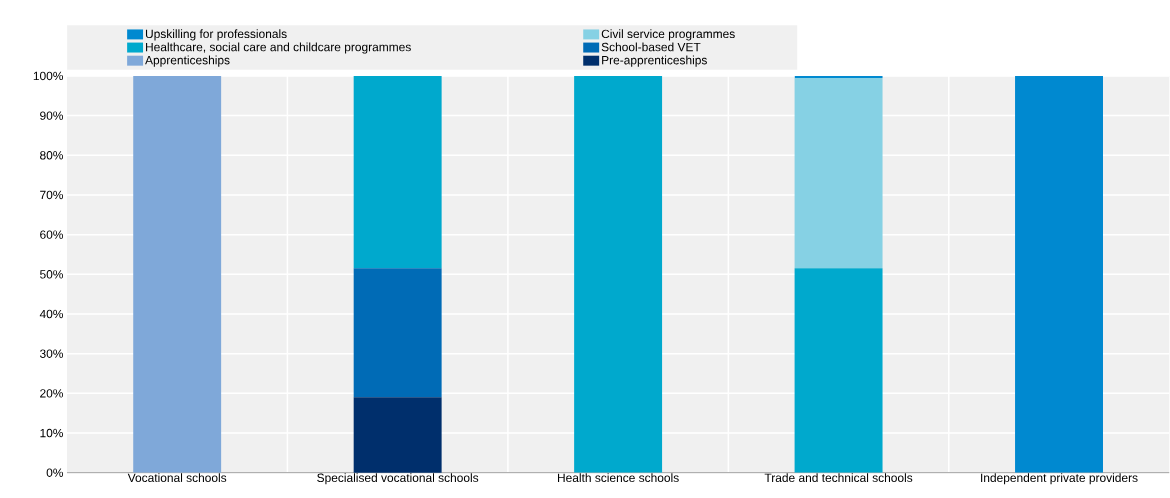 This screenshot has height=498, width=1170. What do you see at coordinates (48, 76) in the screenshot?
I see `y-tick-label: 100%` at bounding box center [48, 76].